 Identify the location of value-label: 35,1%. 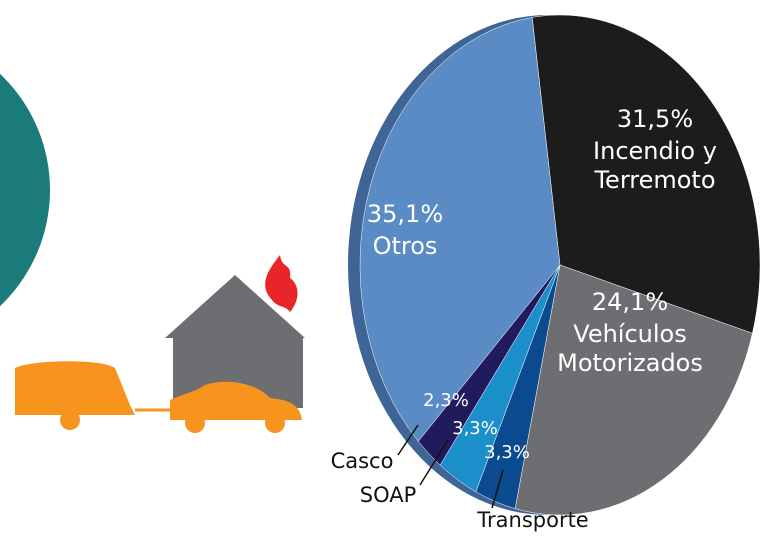
(405, 214).